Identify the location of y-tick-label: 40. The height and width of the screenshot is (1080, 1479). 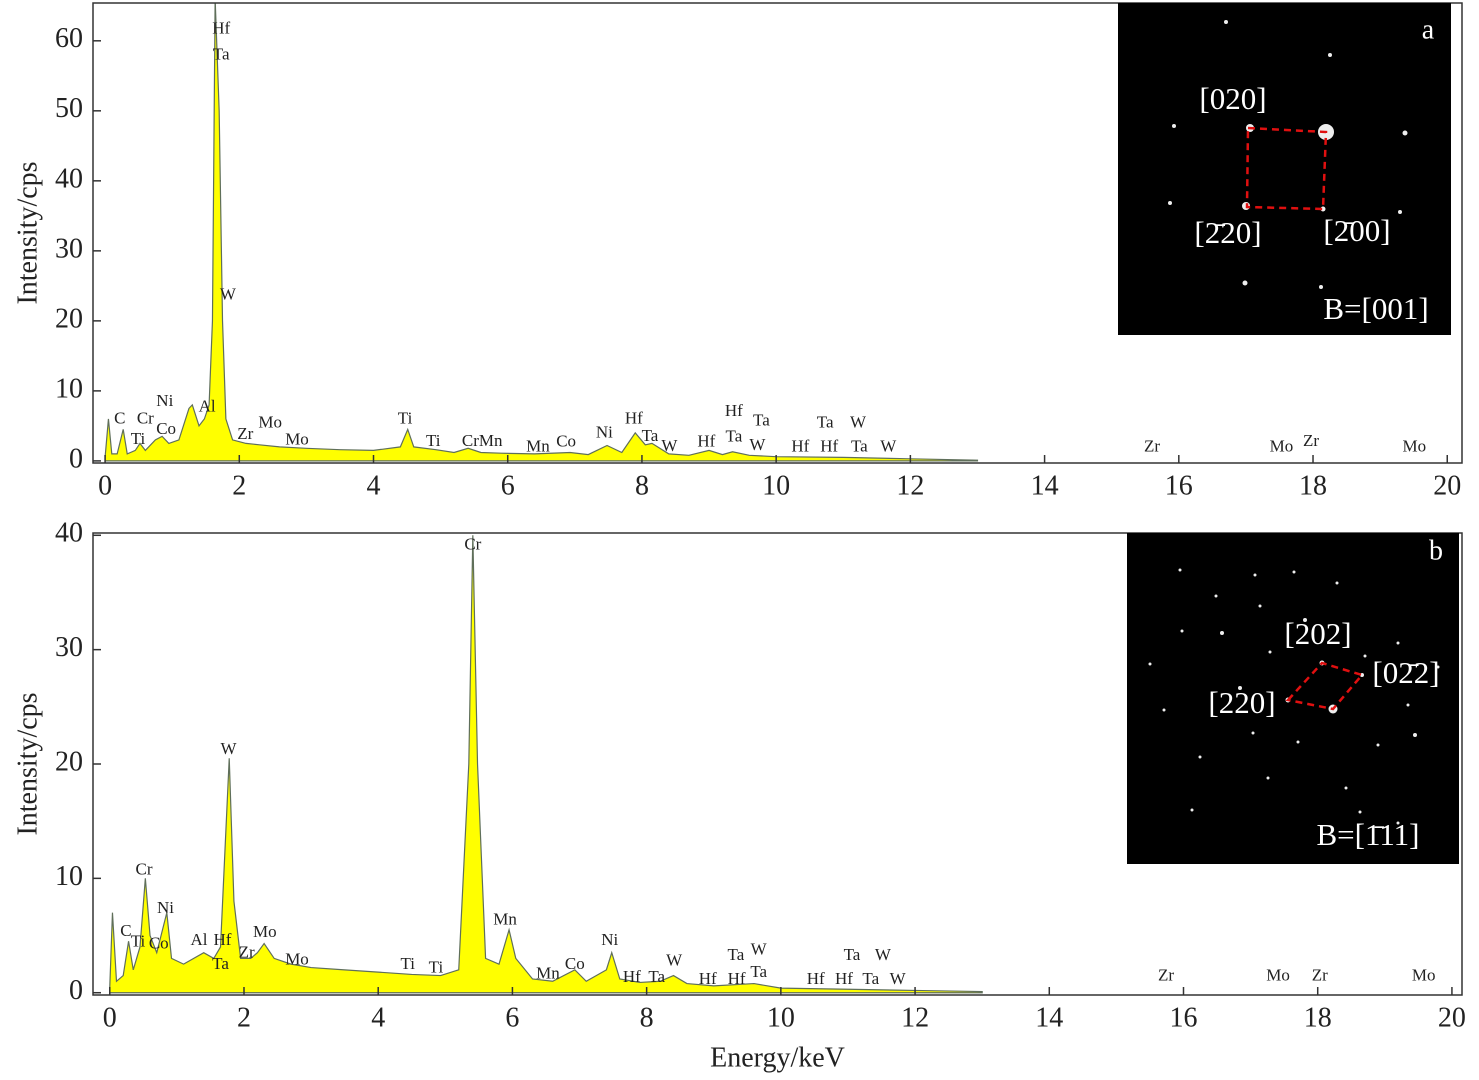
(69, 533).